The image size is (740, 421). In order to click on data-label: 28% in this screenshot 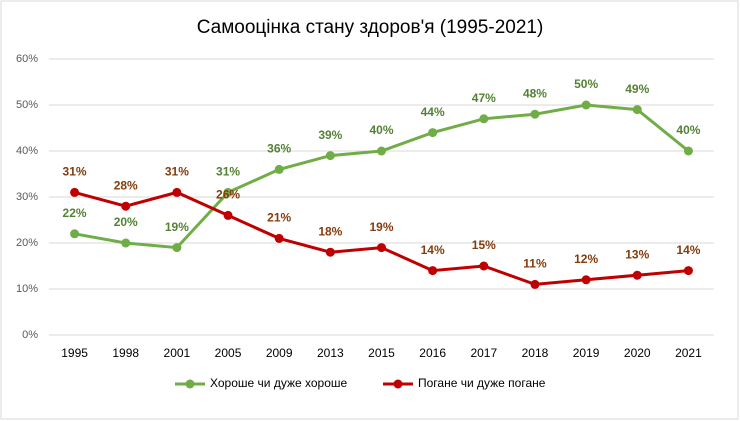, I will do `click(126, 185)`.